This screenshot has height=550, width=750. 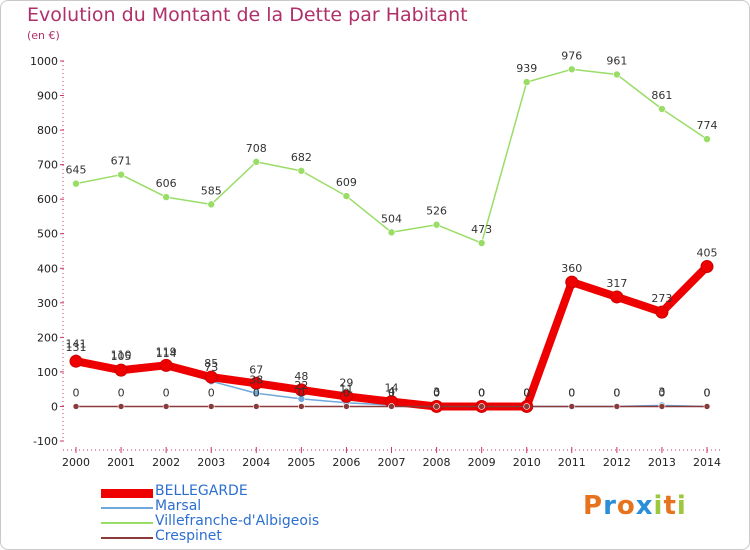 I want to click on data-label: 3, so click(x=661, y=391).